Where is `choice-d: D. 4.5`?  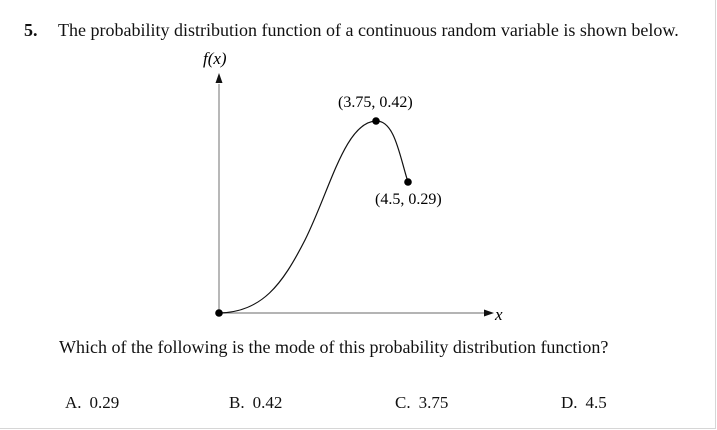 choice-d: D. 4.5 is located at coordinates (584, 403).